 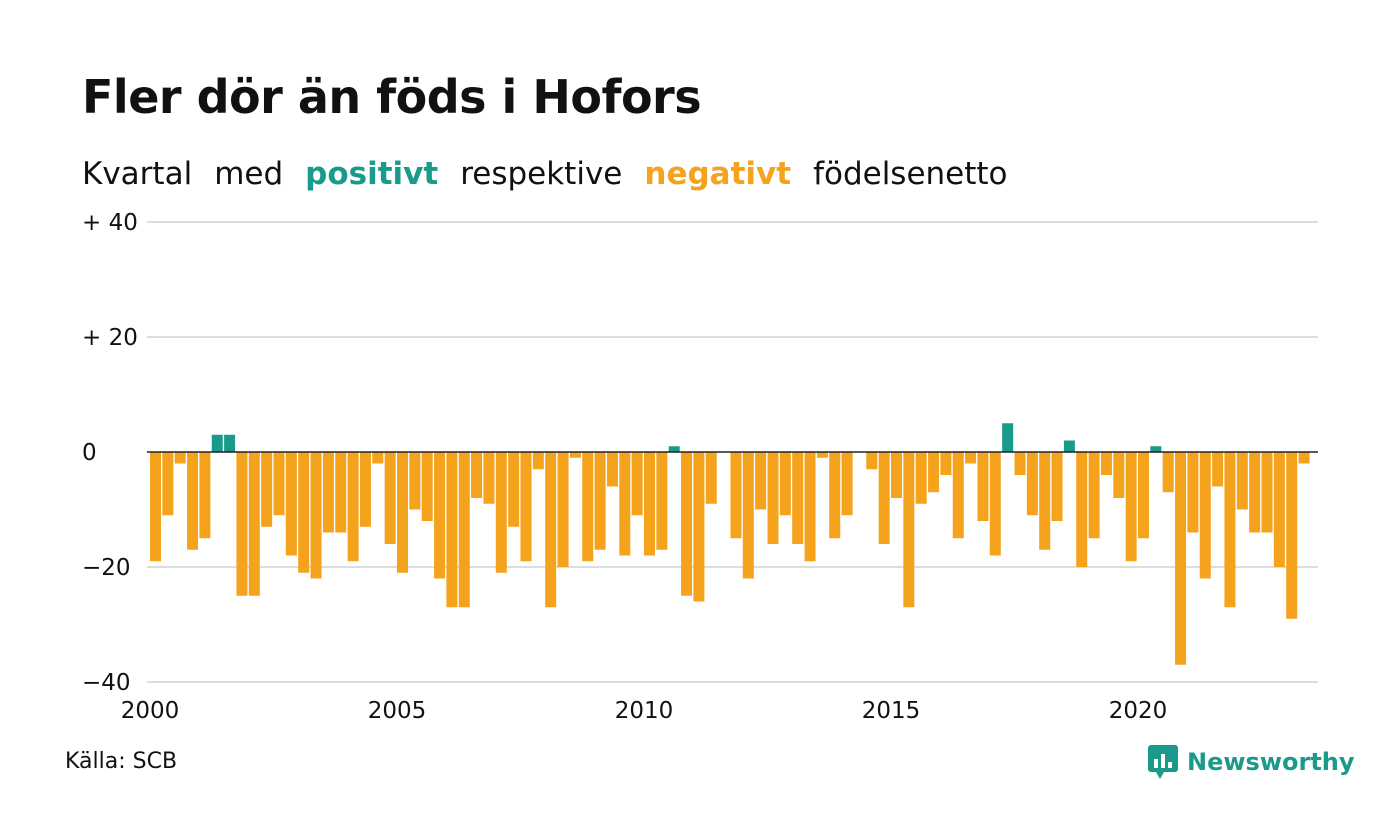 What do you see at coordinates (1138, 711) in the screenshot?
I see `x-tick-label: 2020` at bounding box center [1138, 711].